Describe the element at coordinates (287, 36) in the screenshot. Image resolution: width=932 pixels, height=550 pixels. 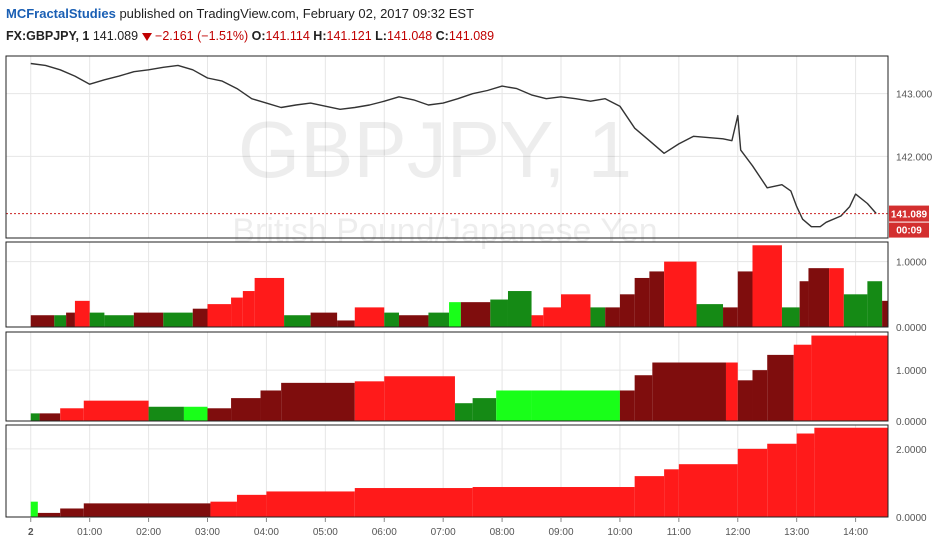
I see `open-value: 141.114` at that location.